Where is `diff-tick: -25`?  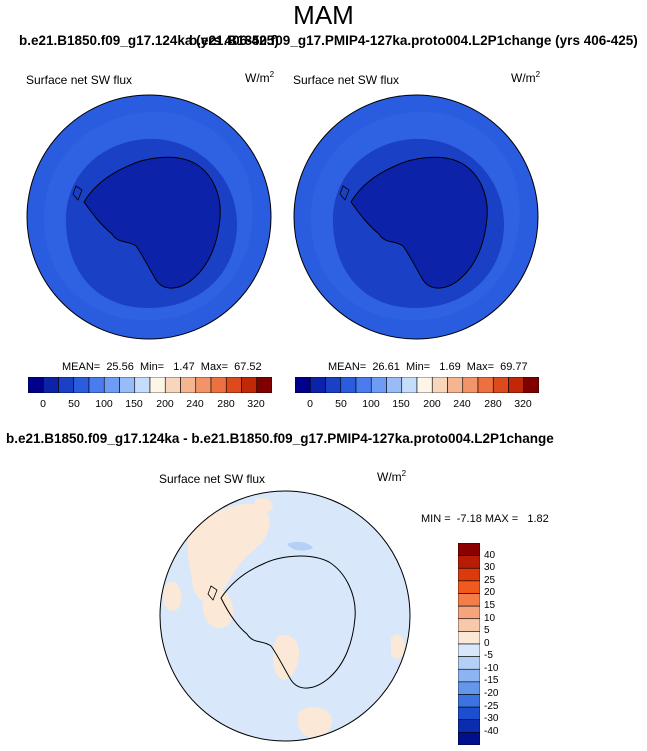 diff-tick: -25 is located at coordinates (491, 706).